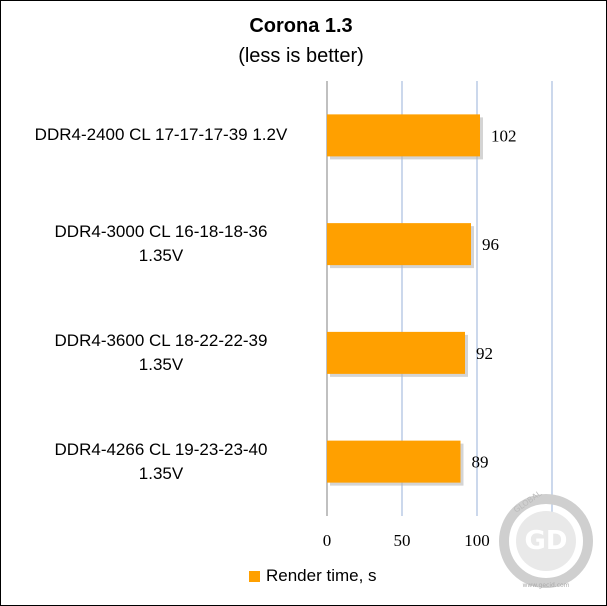  I want to click on watermark-logo: GD GLOBAL www.gecid.com, so click(546, 540).